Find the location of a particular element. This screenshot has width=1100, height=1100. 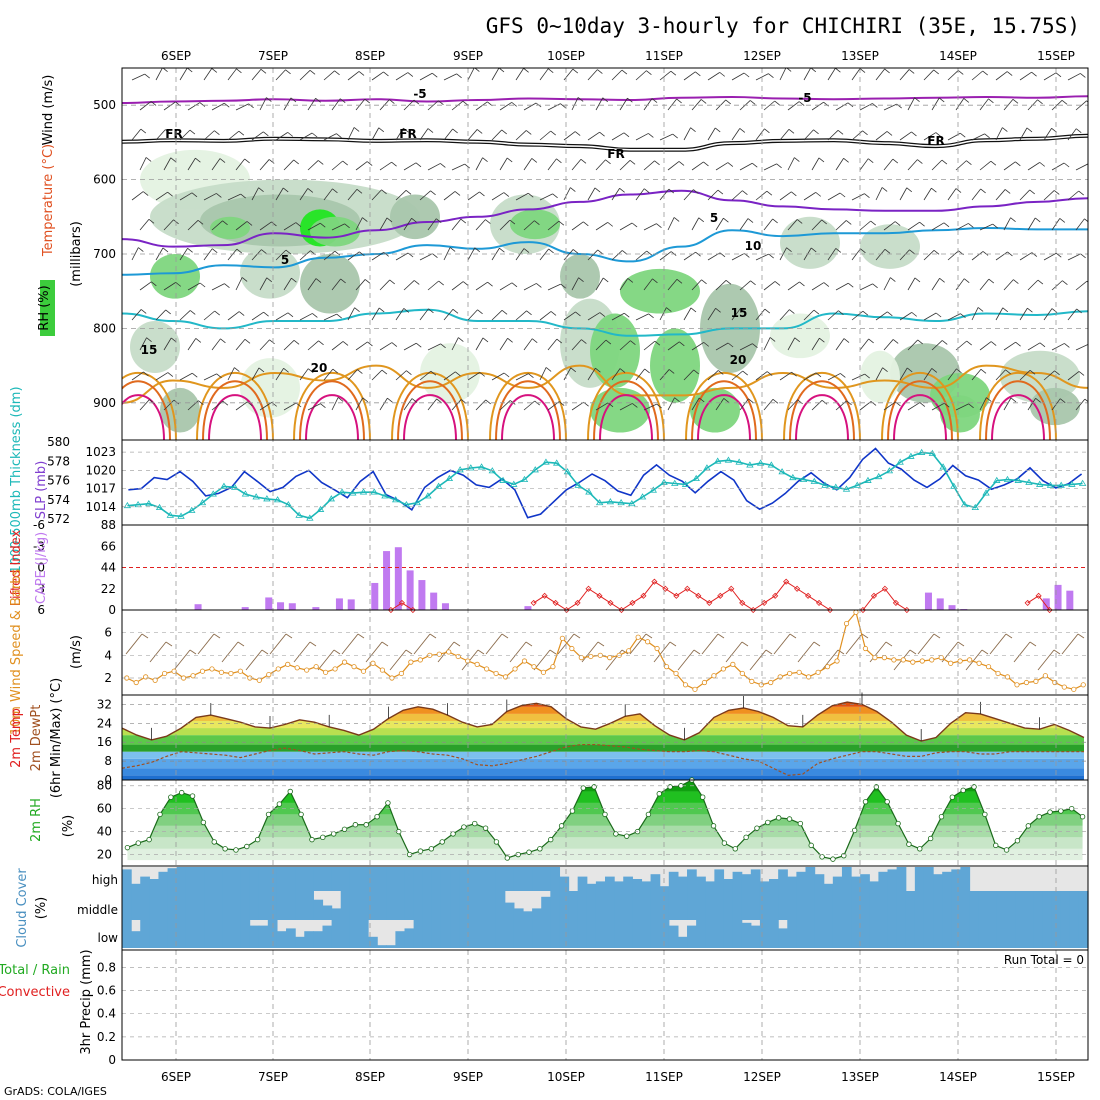

y-label-wind10m: 10m Wind Speed & Barbs is located at coordinates (16, 652).